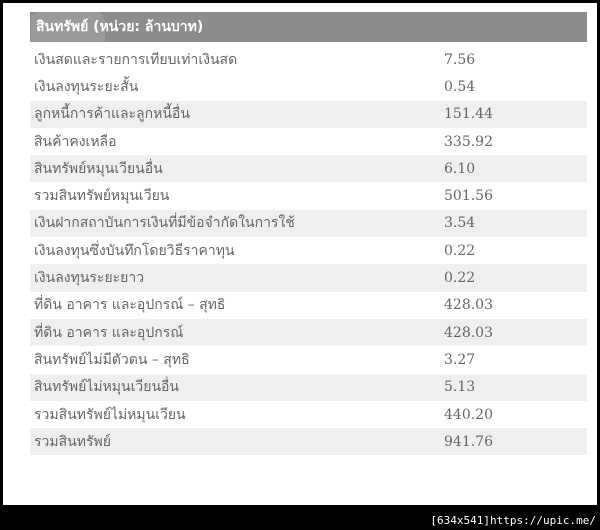 The width and height of the screenshot is (600, 530). Describe the element at coordinates (89, 278) in the screenshot. I see `row-label: เงินลงทุนระยะยาว` at that location.